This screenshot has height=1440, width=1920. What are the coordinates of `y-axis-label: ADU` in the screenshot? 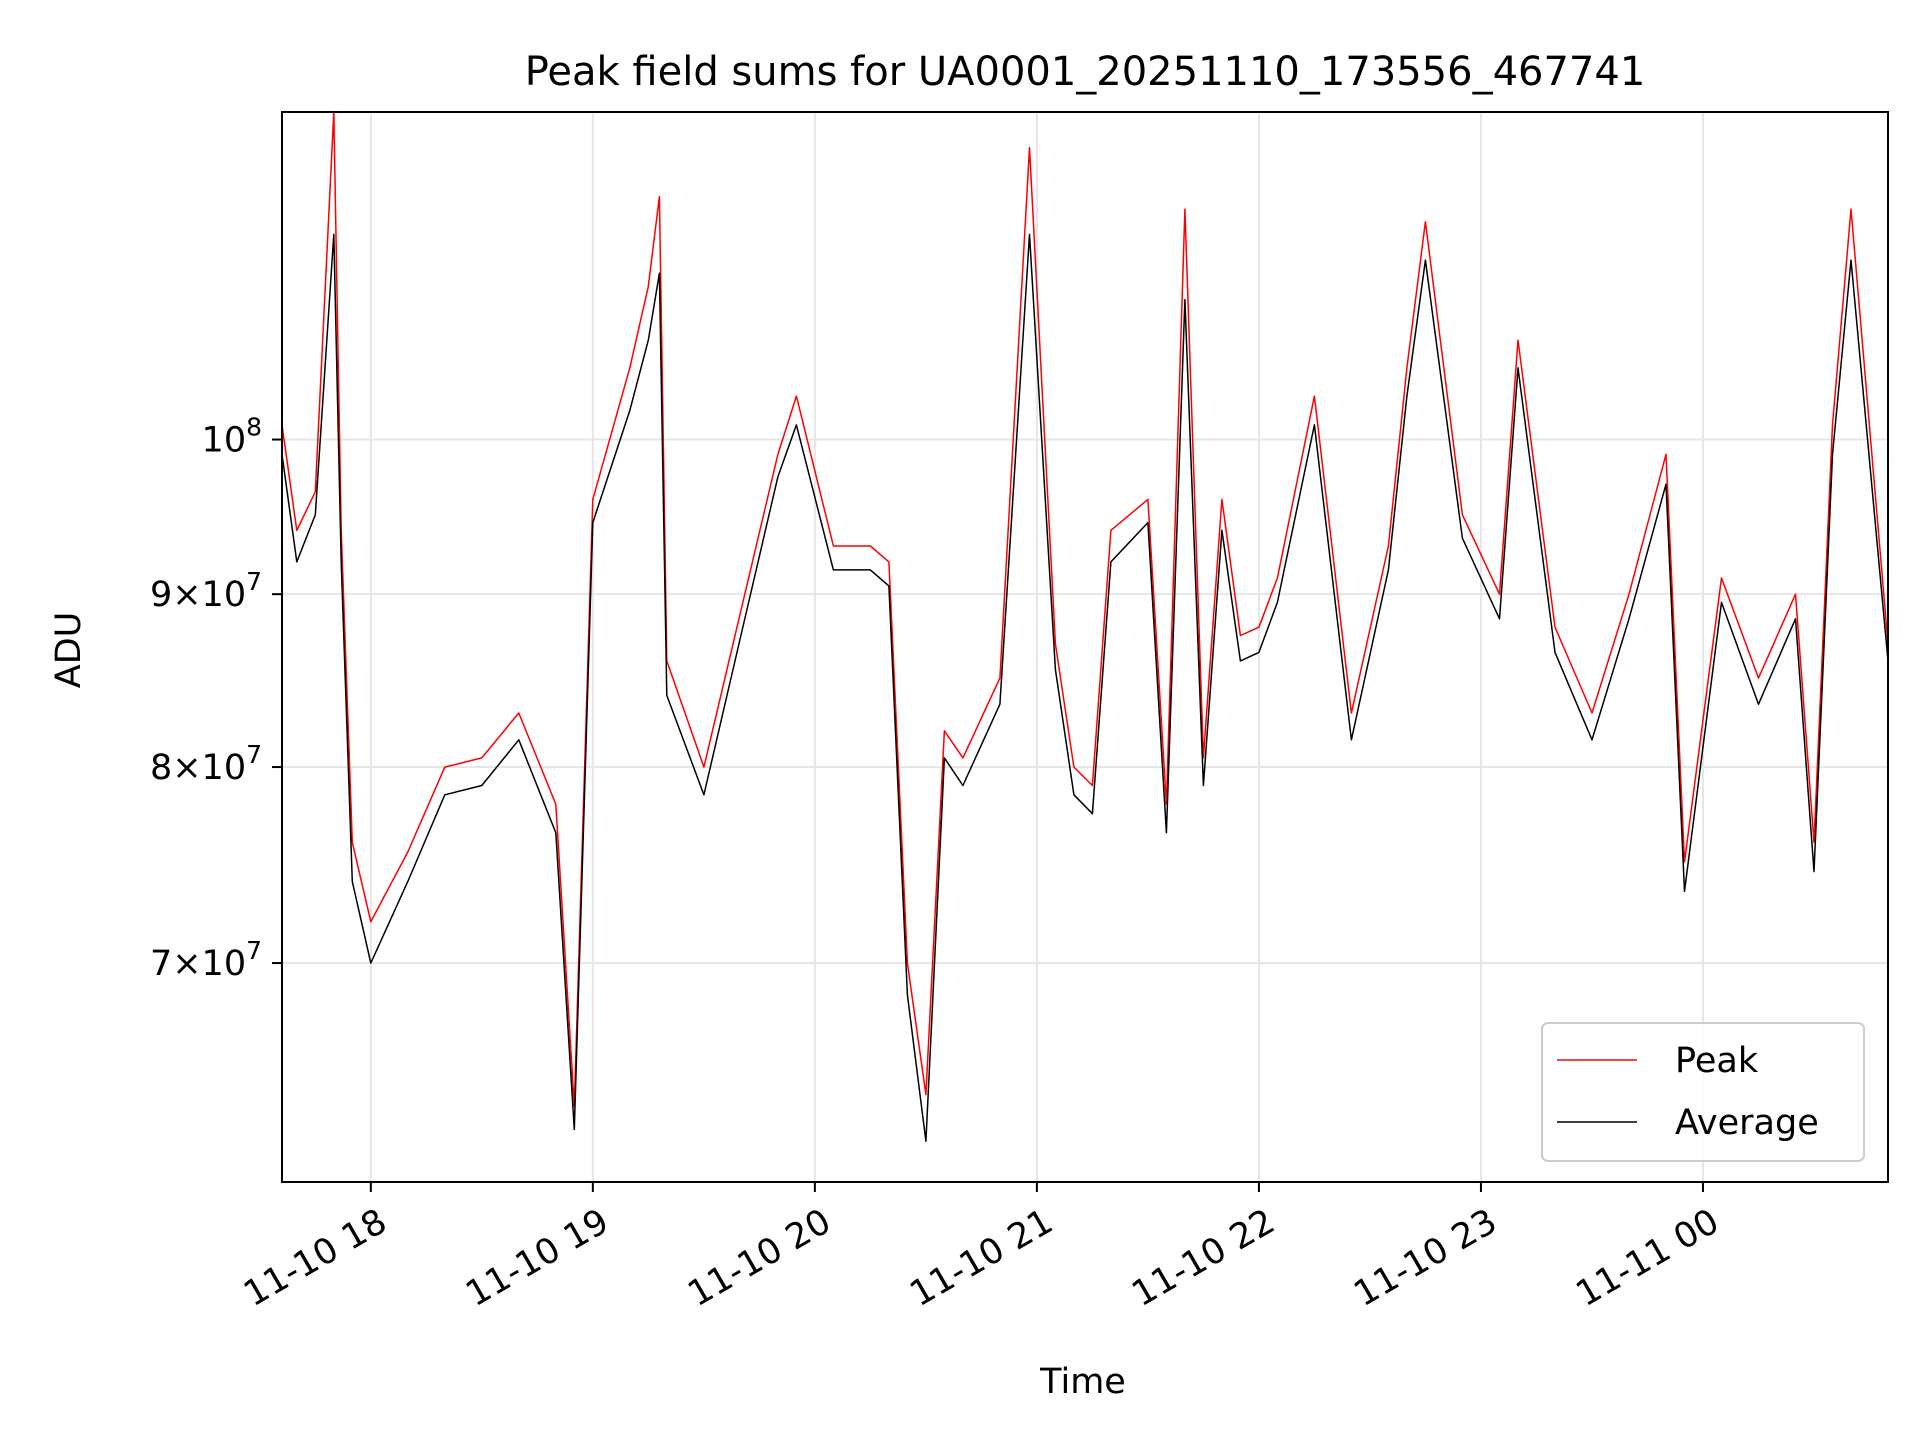 It's located at (69, 650).